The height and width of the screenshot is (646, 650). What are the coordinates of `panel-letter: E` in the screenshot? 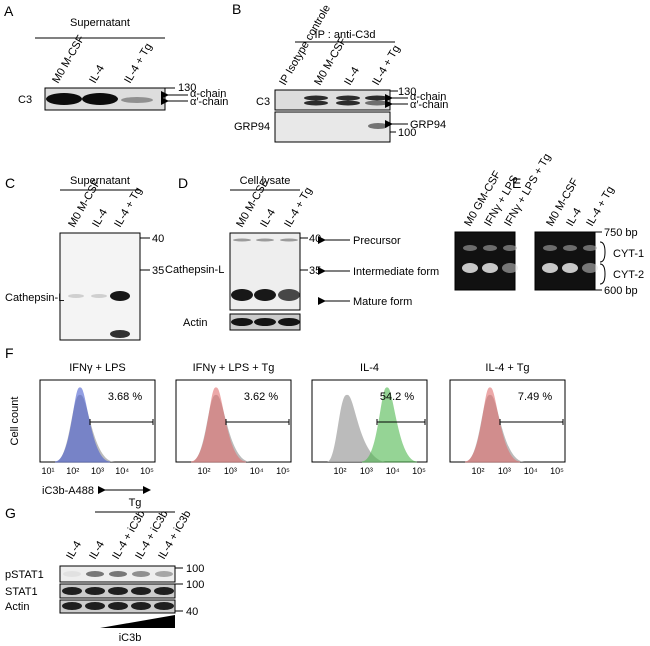 It's located at (516, 183).